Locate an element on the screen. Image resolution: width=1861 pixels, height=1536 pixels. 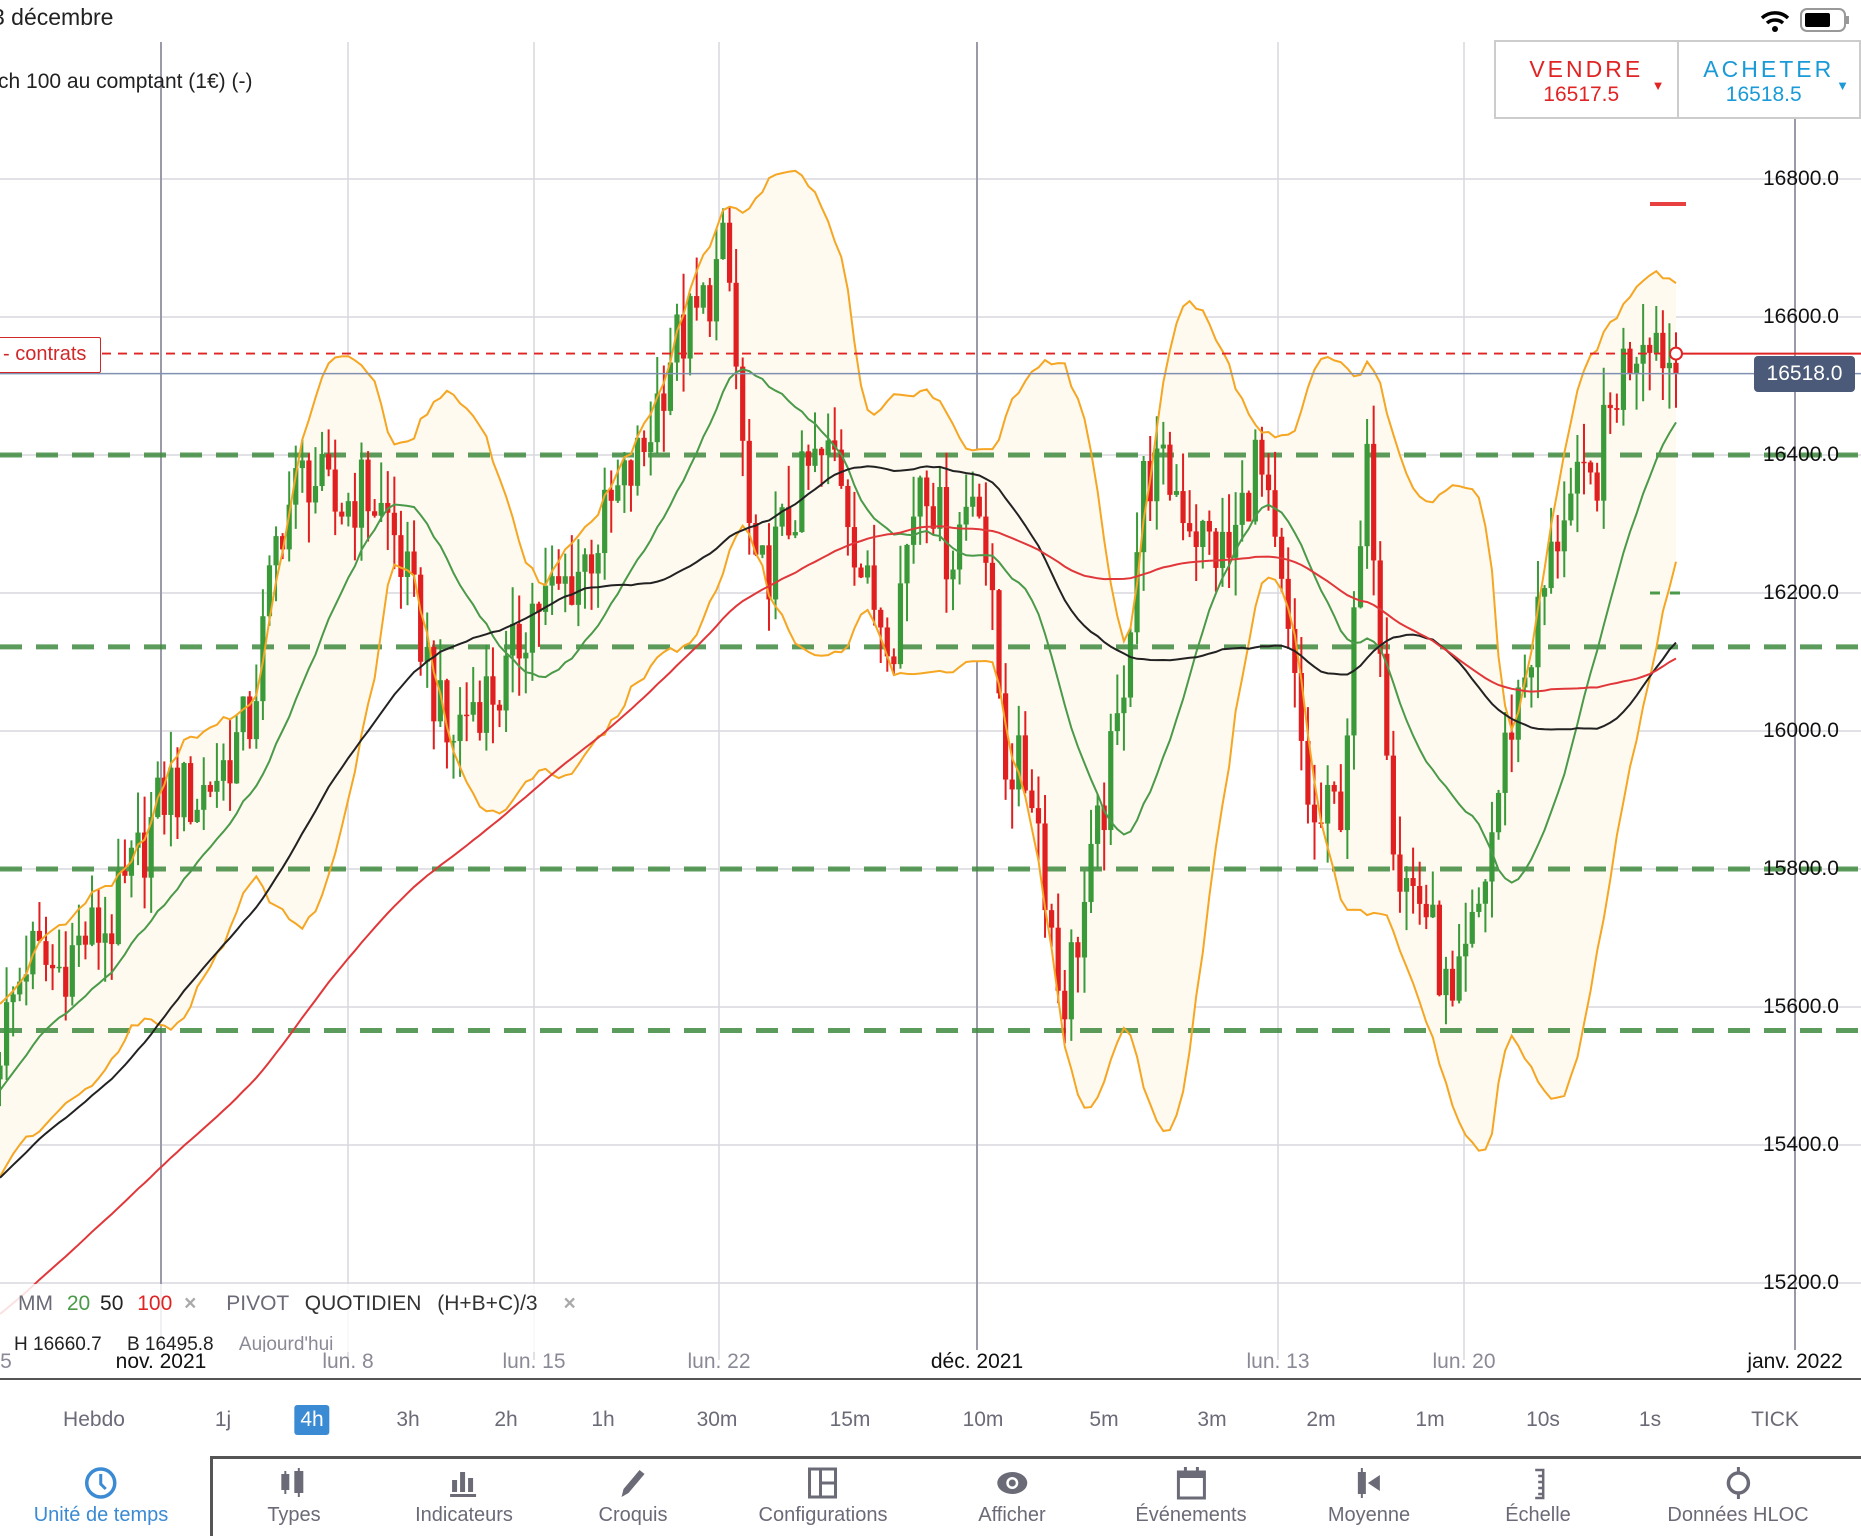
remove-ma-icon: × is located at coordinates (190, 1303).